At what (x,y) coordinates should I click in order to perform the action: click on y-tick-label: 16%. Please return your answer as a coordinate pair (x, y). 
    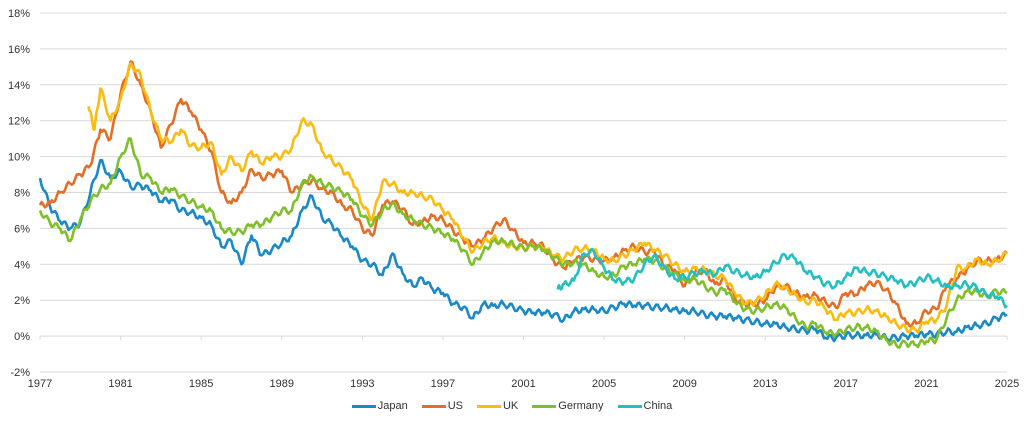
    Looking at the image, I should click on (19, 50).